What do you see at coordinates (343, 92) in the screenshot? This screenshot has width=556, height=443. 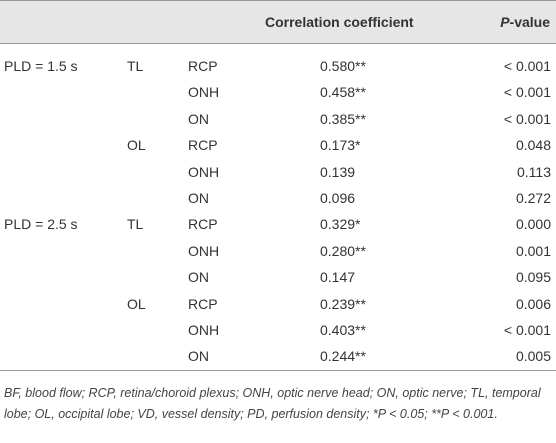 I see `cell-correlation: 0.458**` at bounding box center [343, 92].